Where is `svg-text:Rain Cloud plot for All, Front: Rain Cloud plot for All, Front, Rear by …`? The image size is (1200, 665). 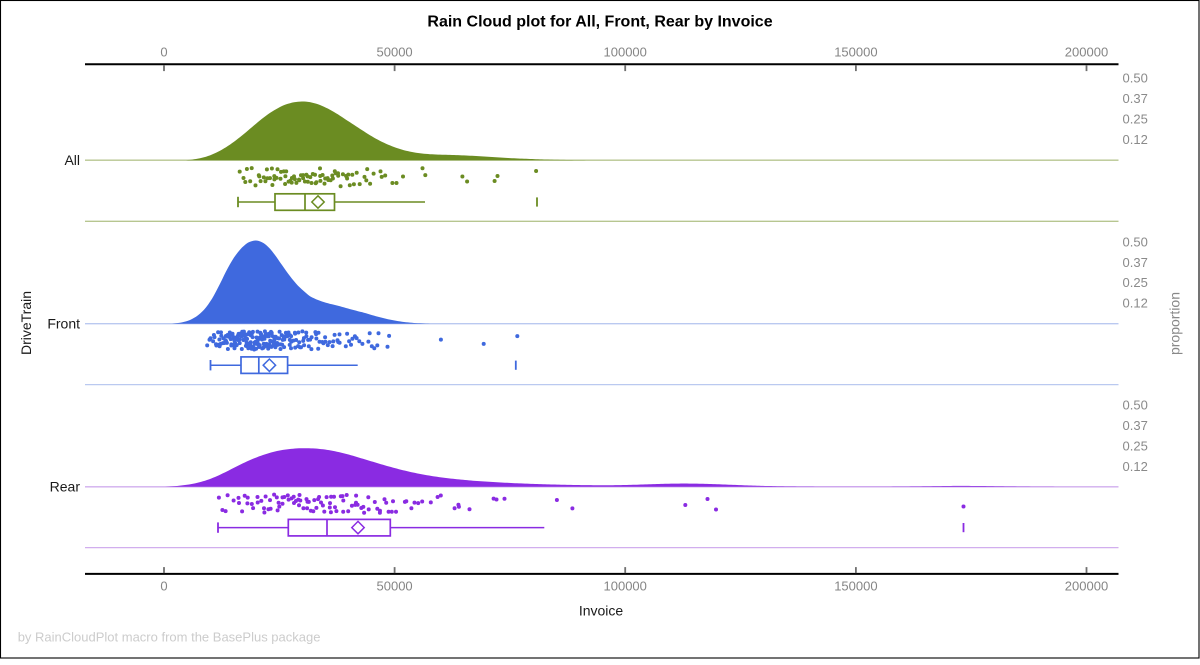
svg-text:Rain Cloud plot for All, Front: Rain Cloud plot for All, Front, Rear by … is located at coordinates (599, 22).